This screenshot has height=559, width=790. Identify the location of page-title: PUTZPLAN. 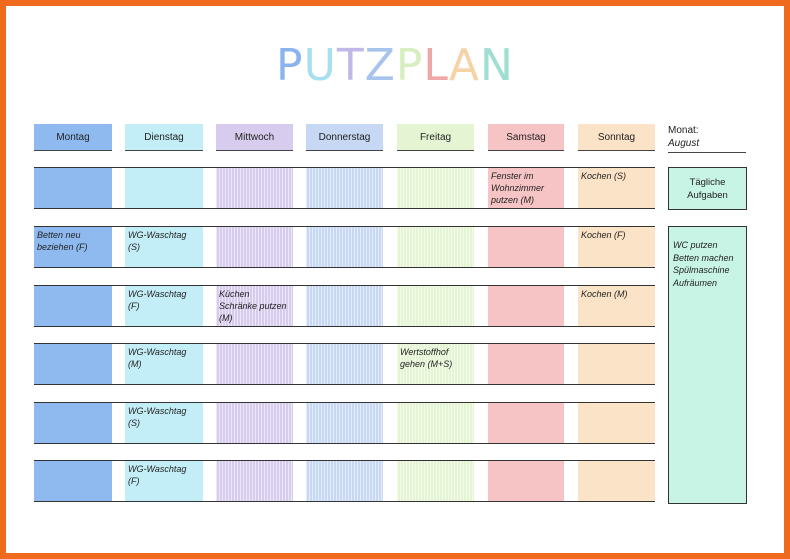
(395, 66).